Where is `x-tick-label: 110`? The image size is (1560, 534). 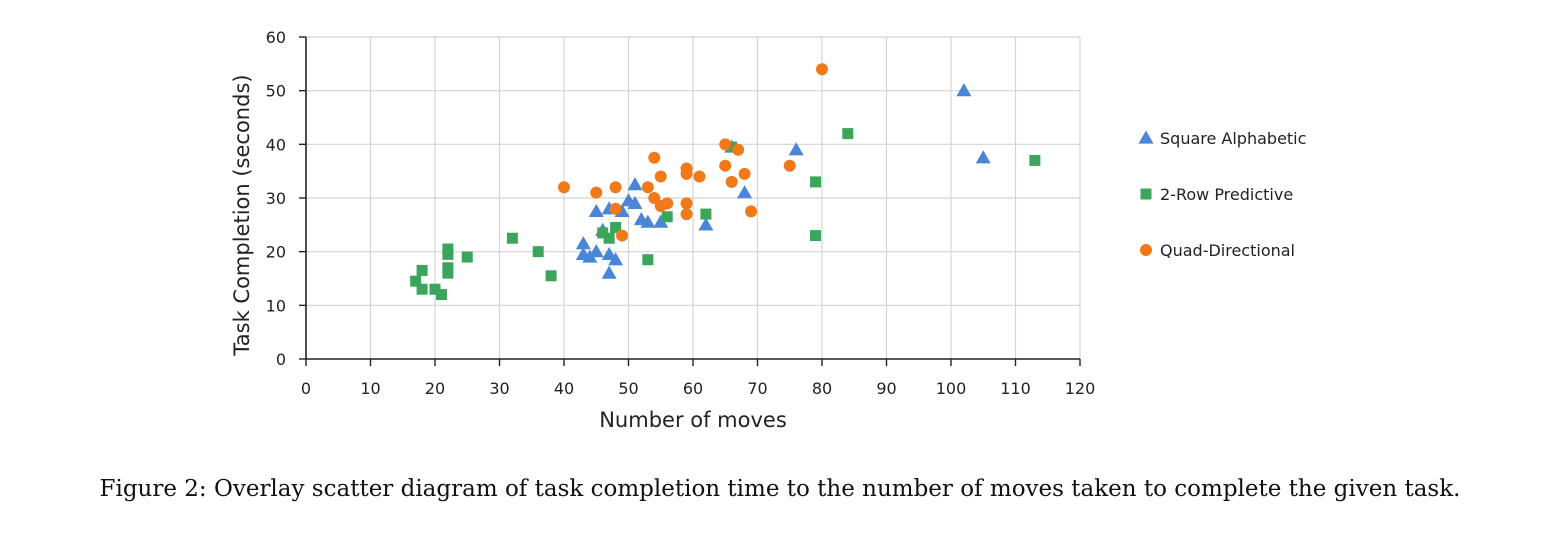 x-tick-label: 110 is located at coordinates (1015, 388).